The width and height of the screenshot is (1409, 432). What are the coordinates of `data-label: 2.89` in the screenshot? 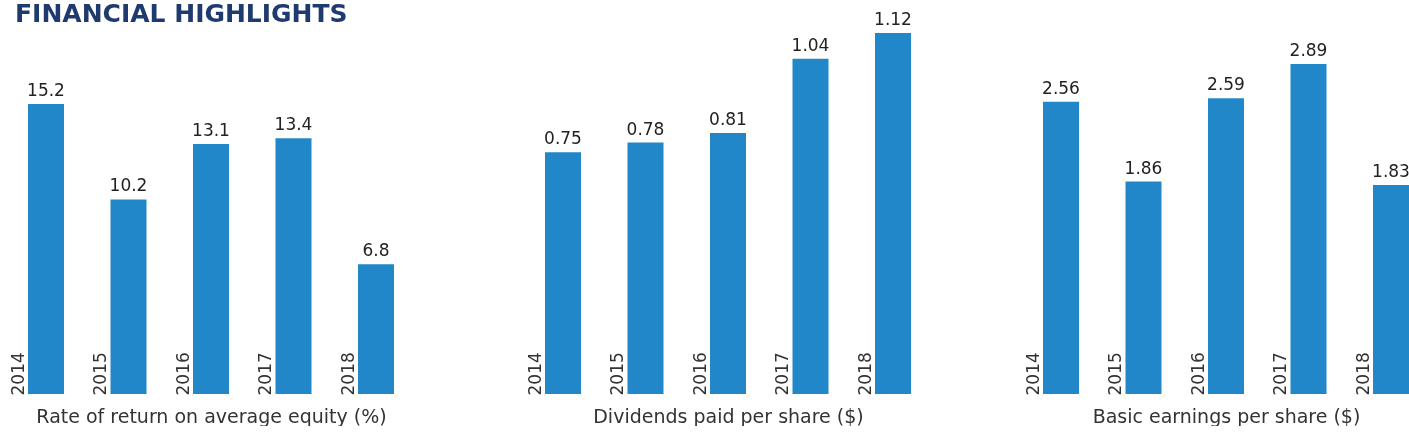 It's located at (1308, 50).